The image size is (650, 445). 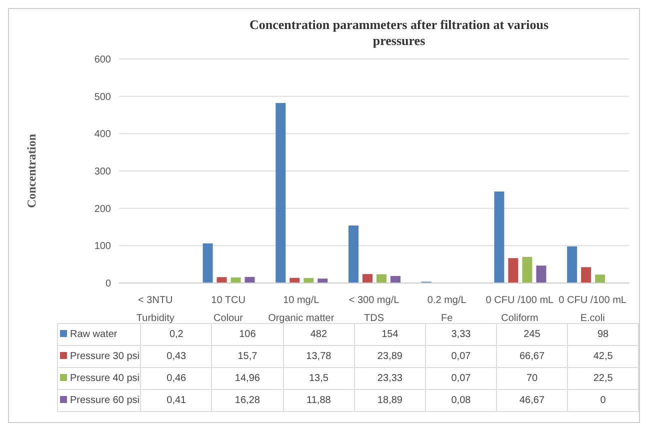 I want to click on data-label: 46,67, so click(x=532, y=401).